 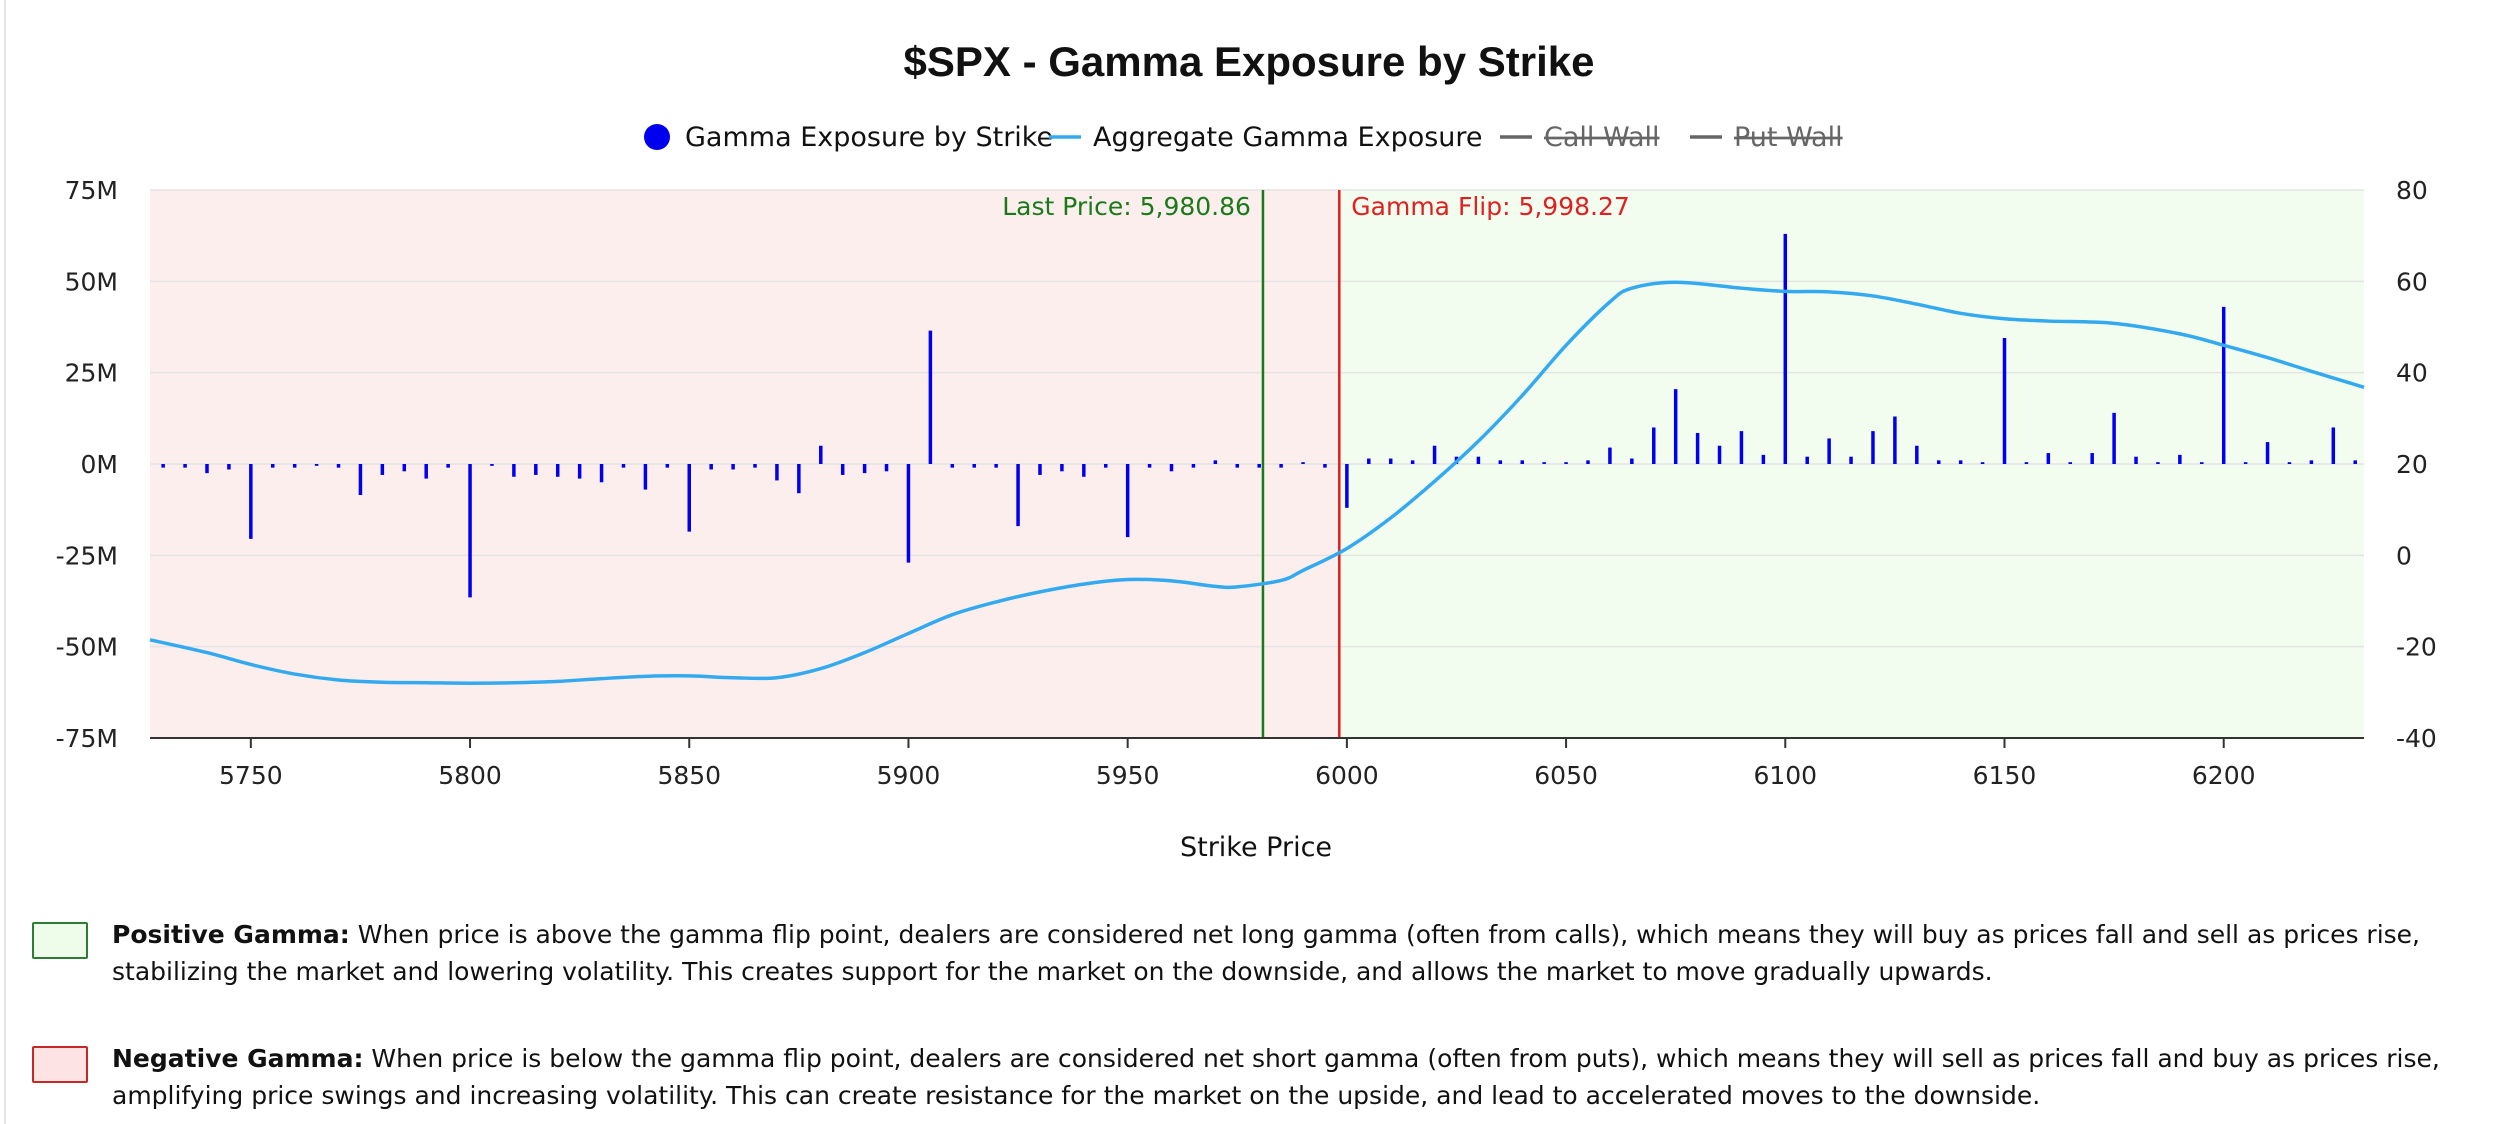 What do you see at coordinates (689, 775) in the screenshot?
I see `x-tick-label: 5850` at bounding box center [689, 775].